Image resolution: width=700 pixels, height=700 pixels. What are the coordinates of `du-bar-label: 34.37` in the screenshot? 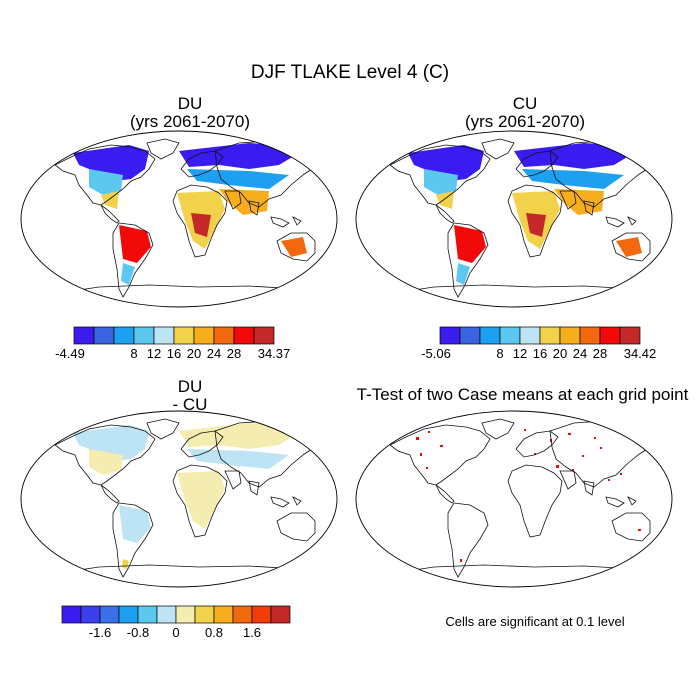 It's located at (274, 353).